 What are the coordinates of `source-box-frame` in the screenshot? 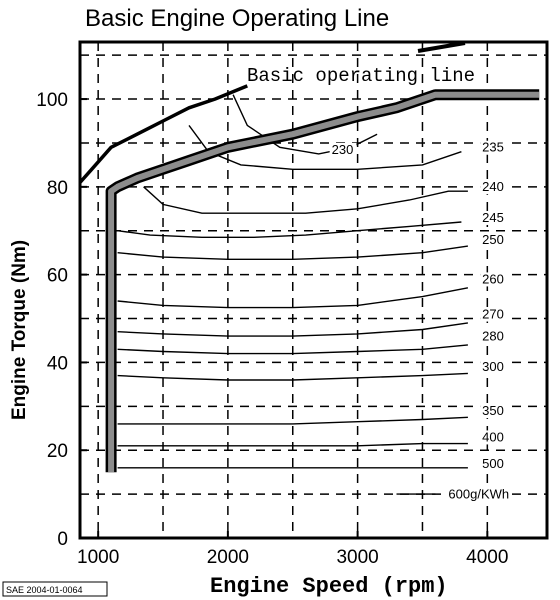 It's located at (55, 589).